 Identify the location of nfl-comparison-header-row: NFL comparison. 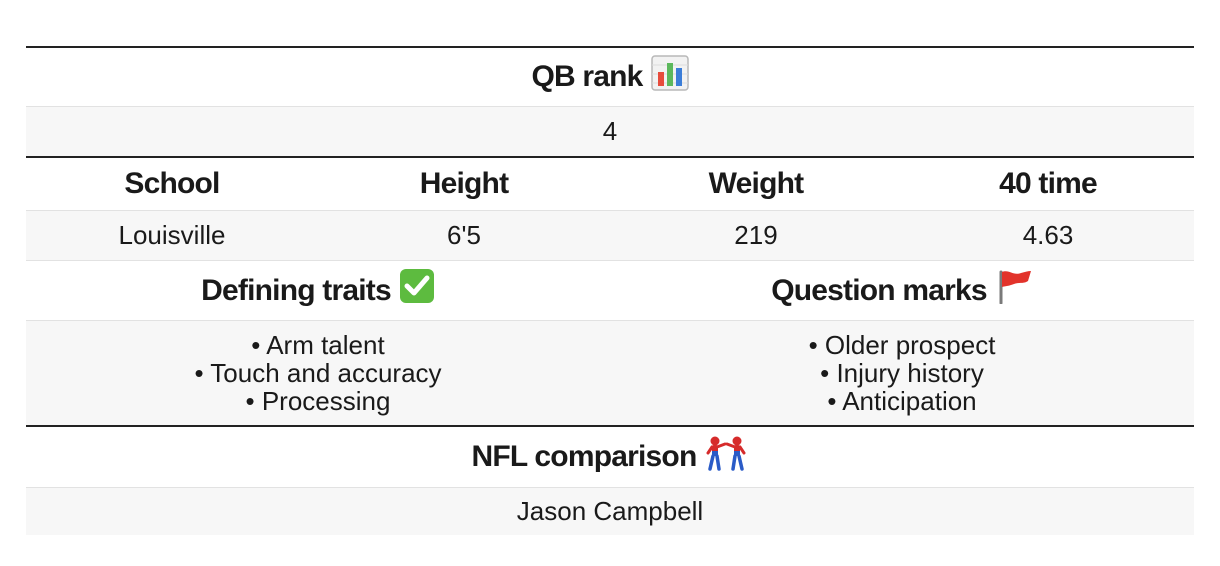
(610, 456).